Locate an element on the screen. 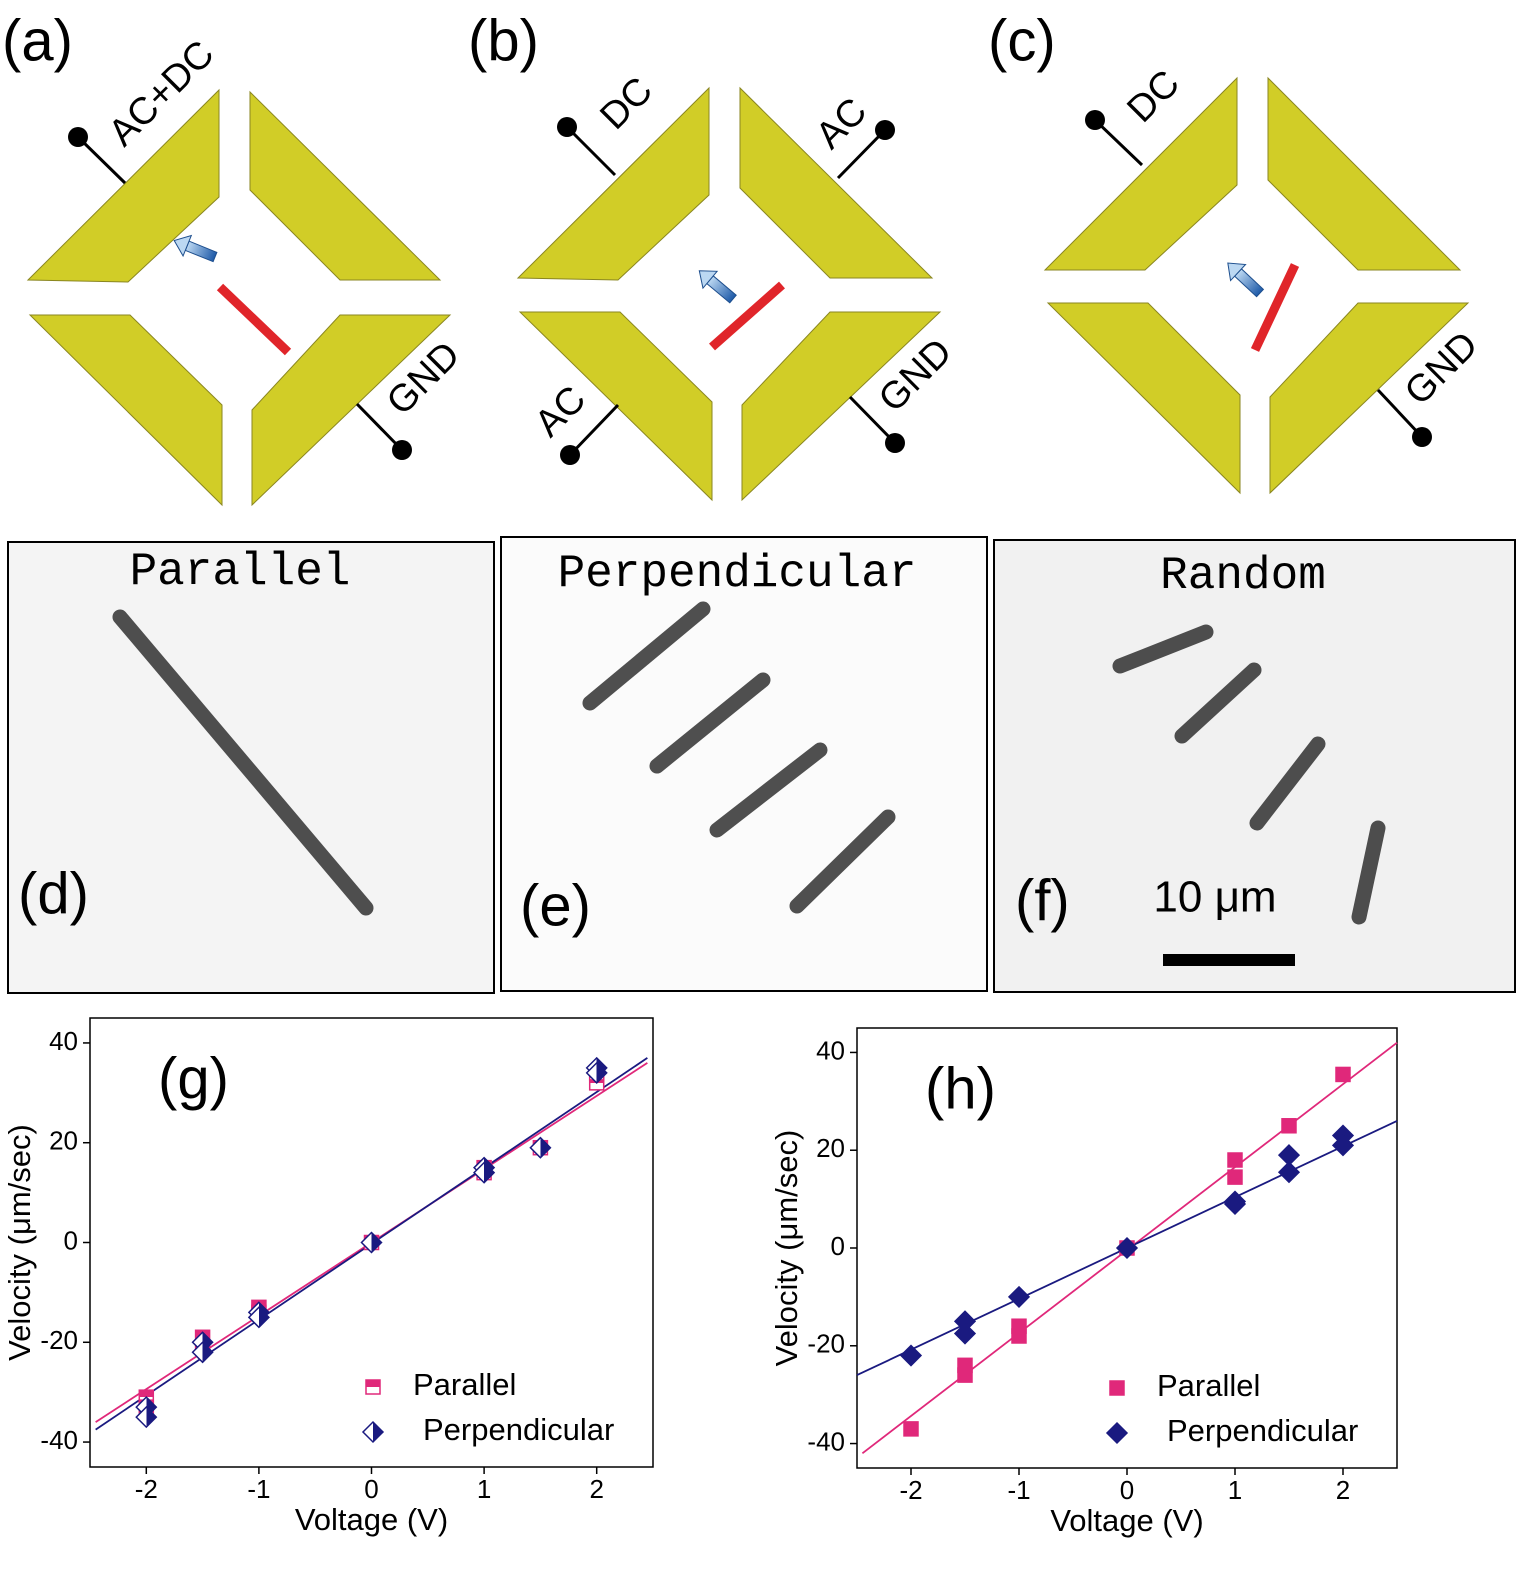  micrograph-e: Perpendicular (e) is located at coordinates (744, 764).